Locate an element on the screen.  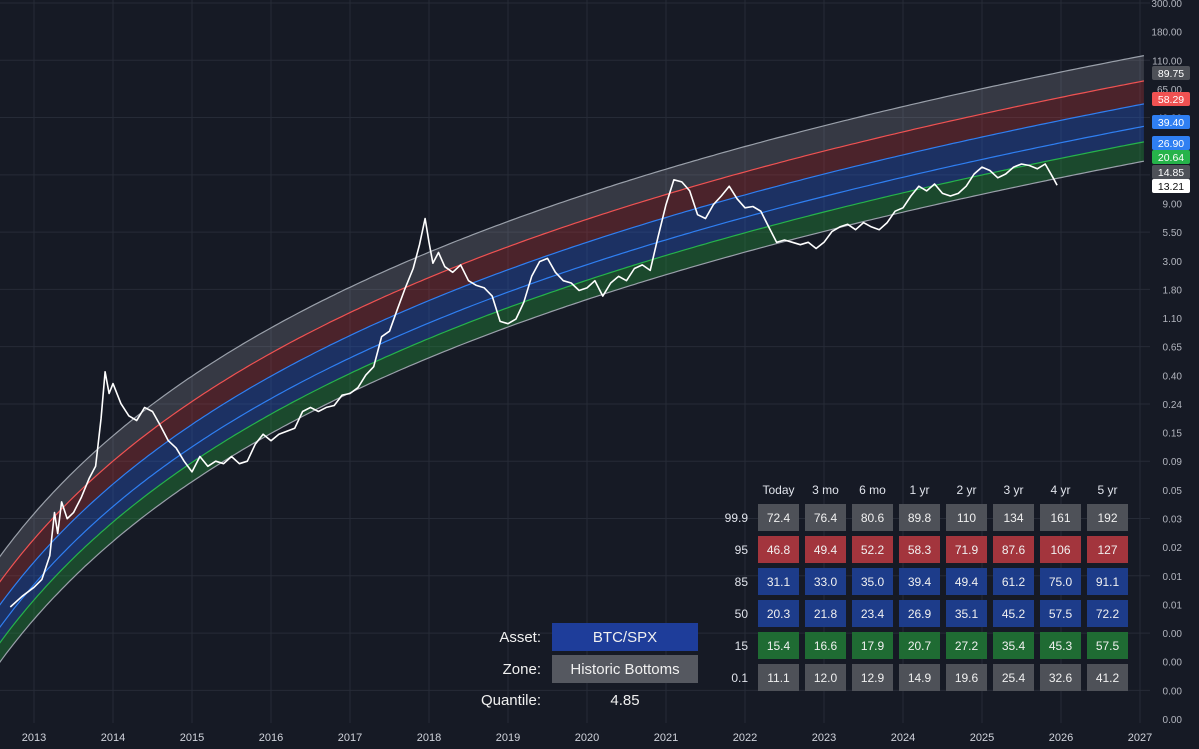
zone-row: Zone: Historic Bottoms is located at coordinates (576, 669).